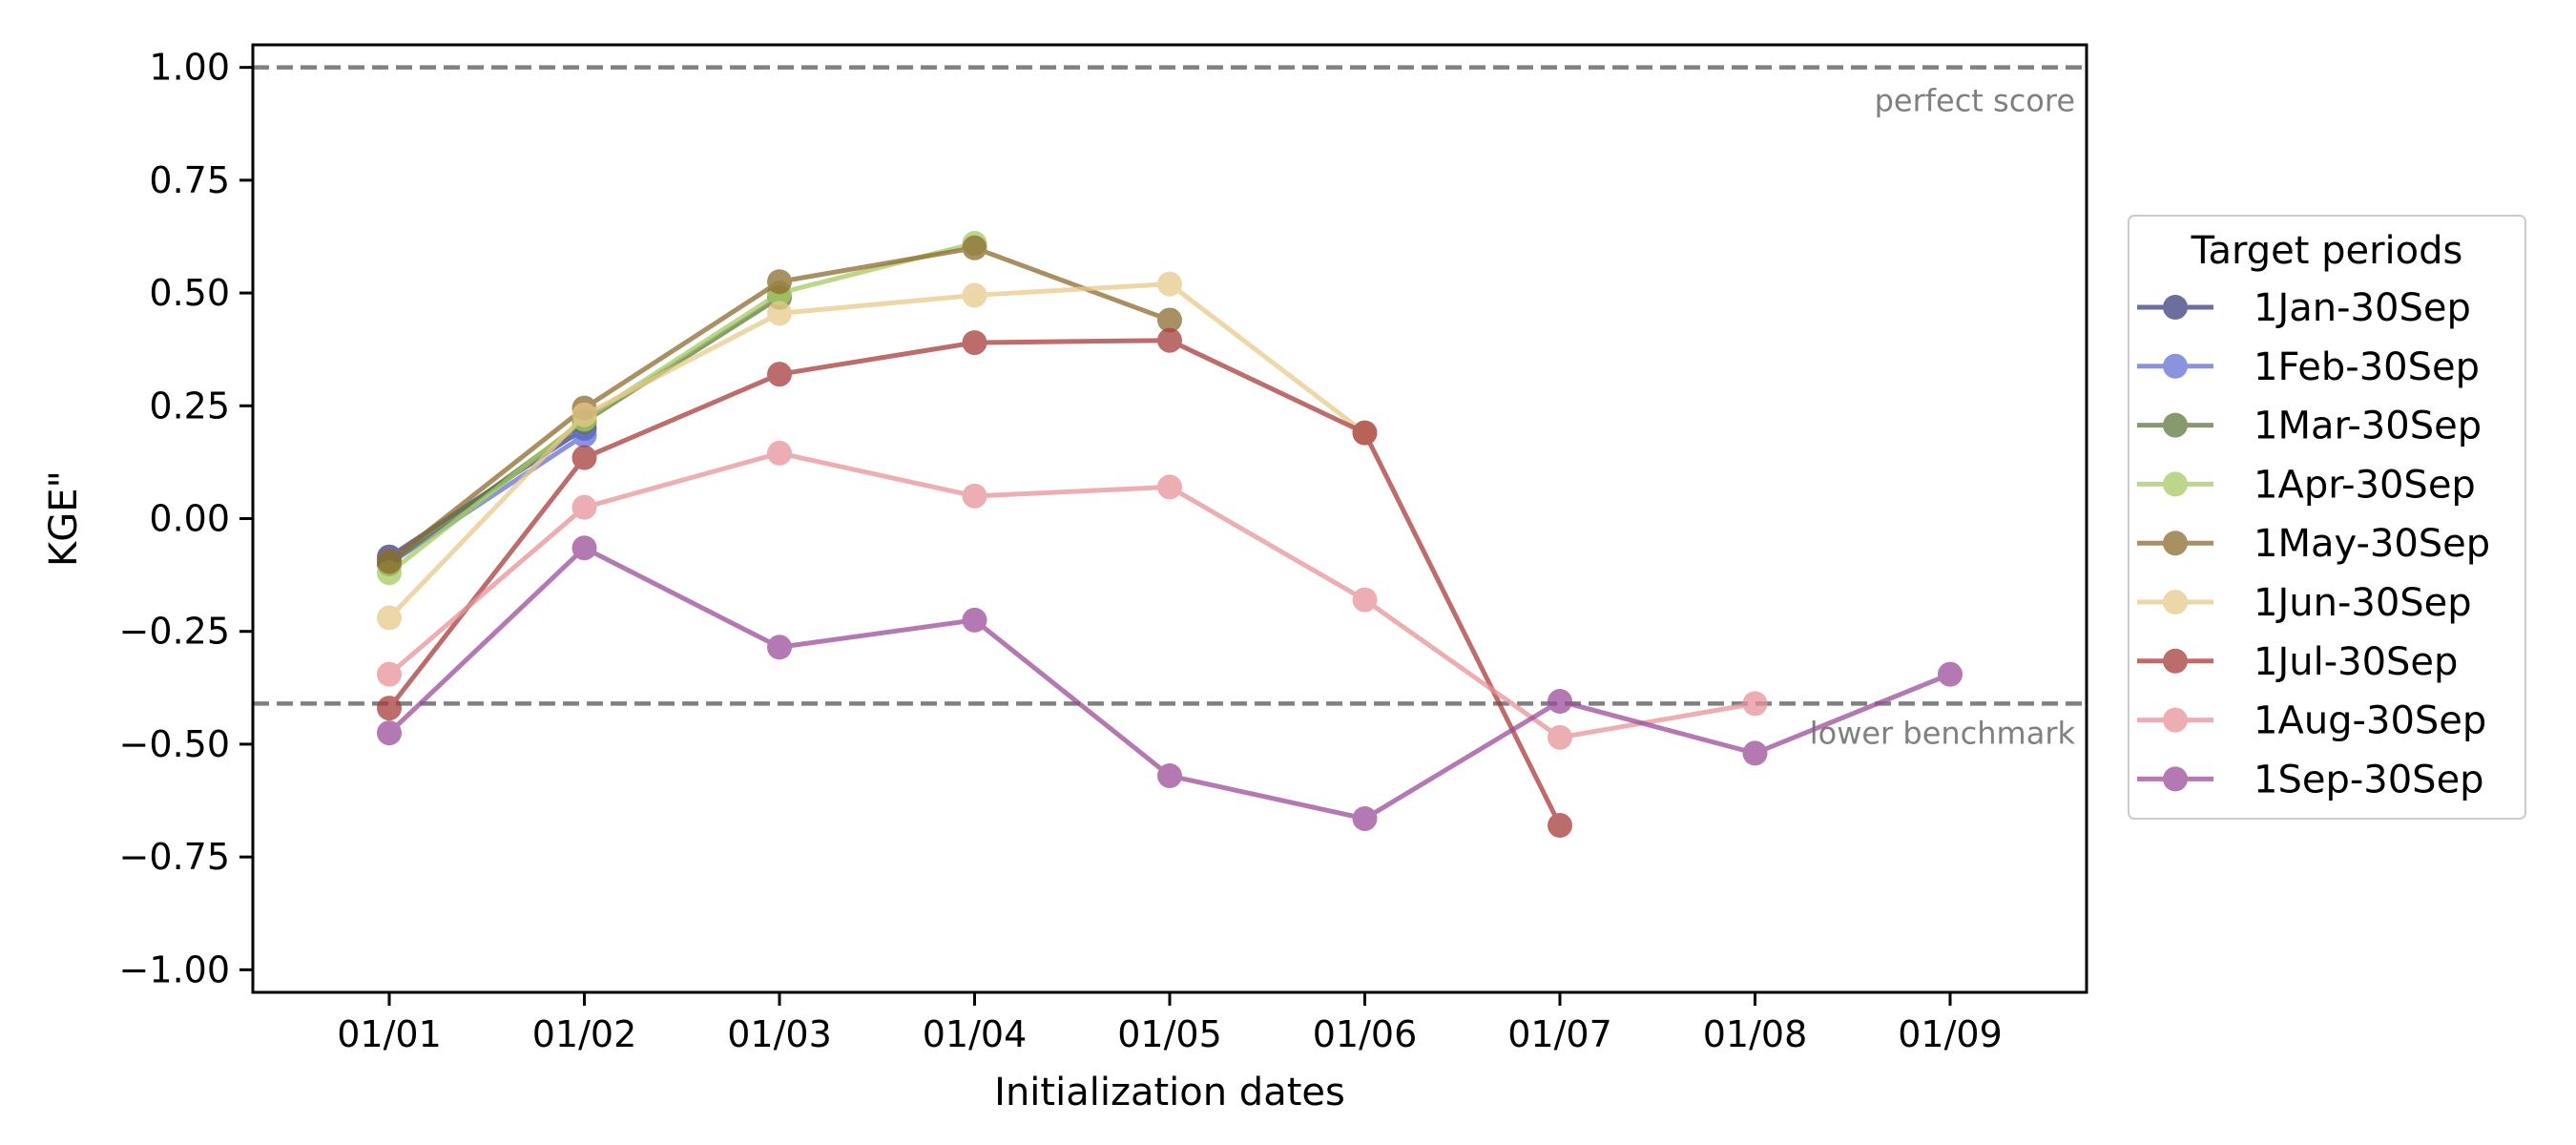  I want to click on x-tick-label: 01/07, so click(1559, 1034).